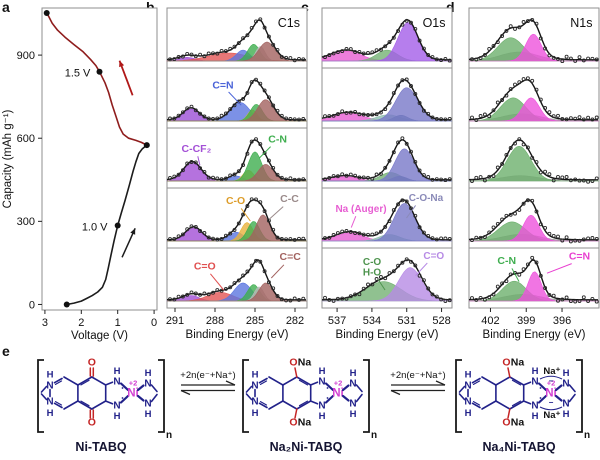 The image size is (600, 460). What do you see at coordinates (366, 396) in the screenshot?
I see `bracket-right` at bounding box center [366, 396].